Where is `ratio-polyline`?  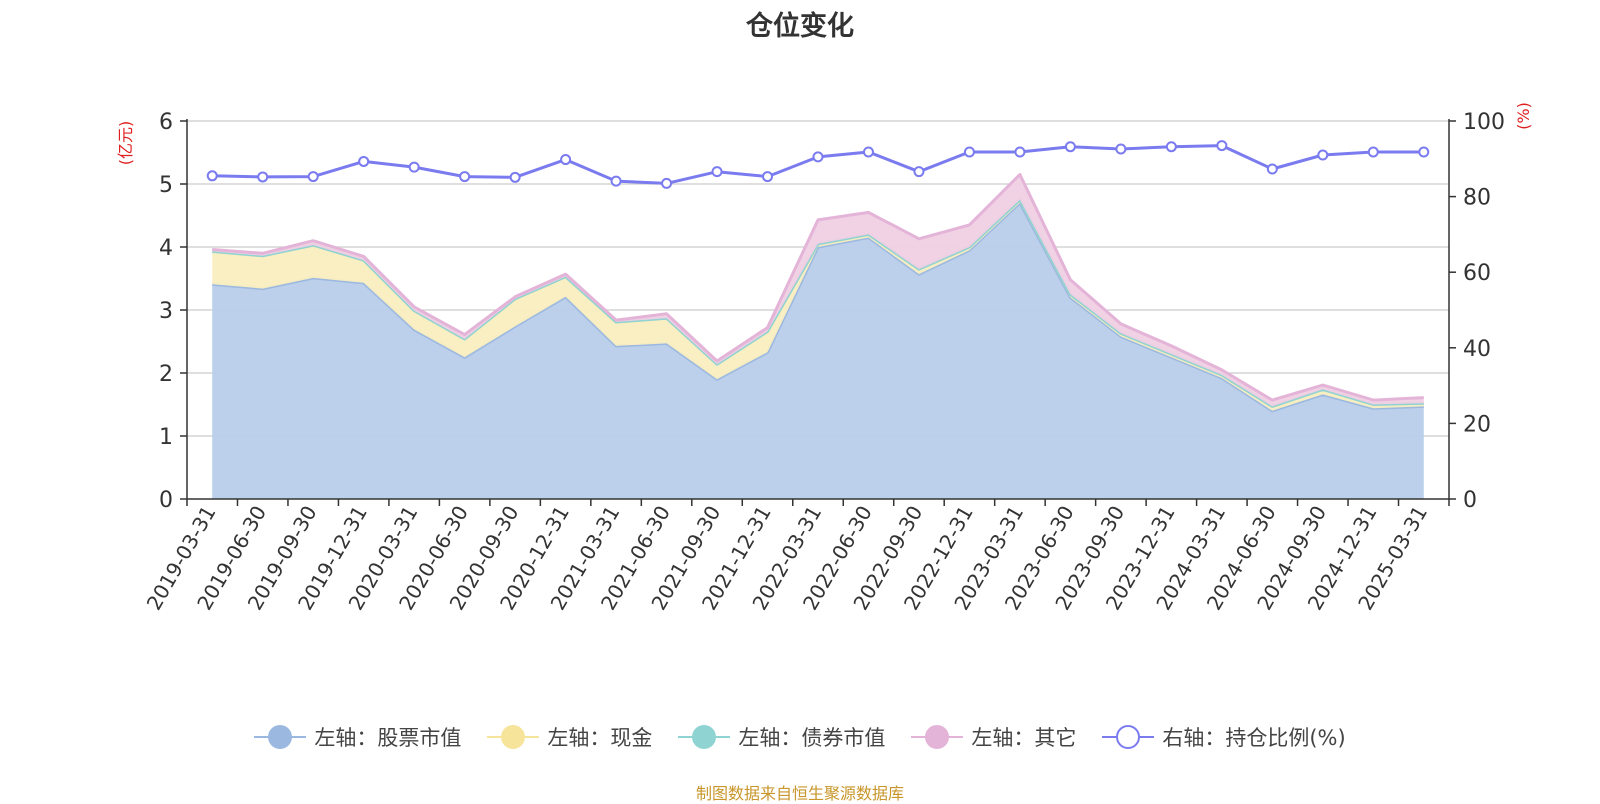 ratio-polyline is located at coordinates (818, 164).